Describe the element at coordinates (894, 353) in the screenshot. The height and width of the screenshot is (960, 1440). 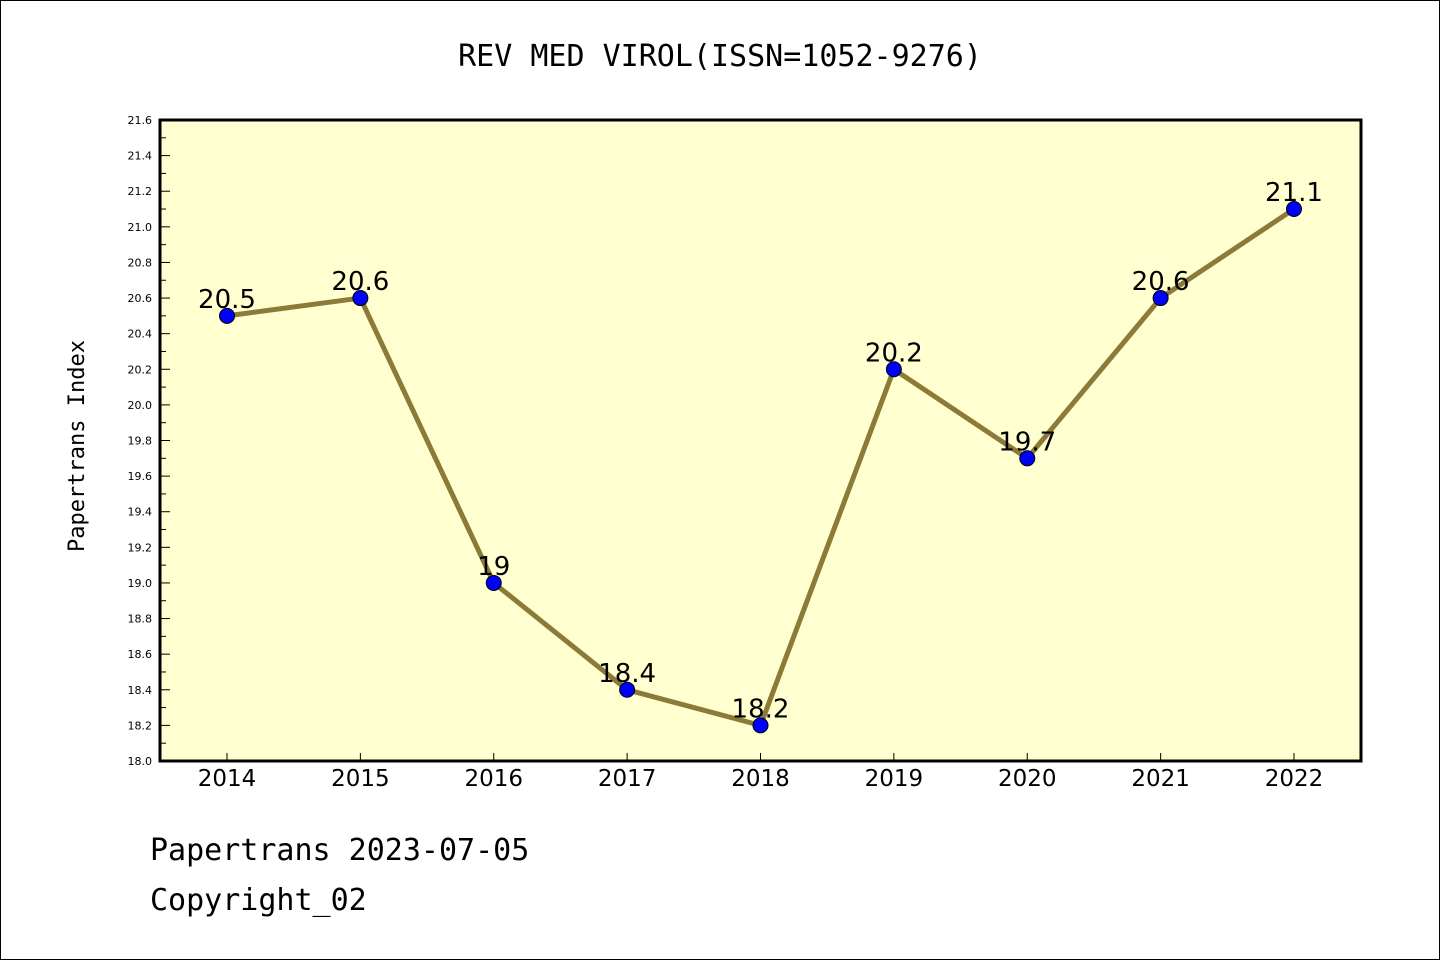
I see `data-label: 20.2` at that location.